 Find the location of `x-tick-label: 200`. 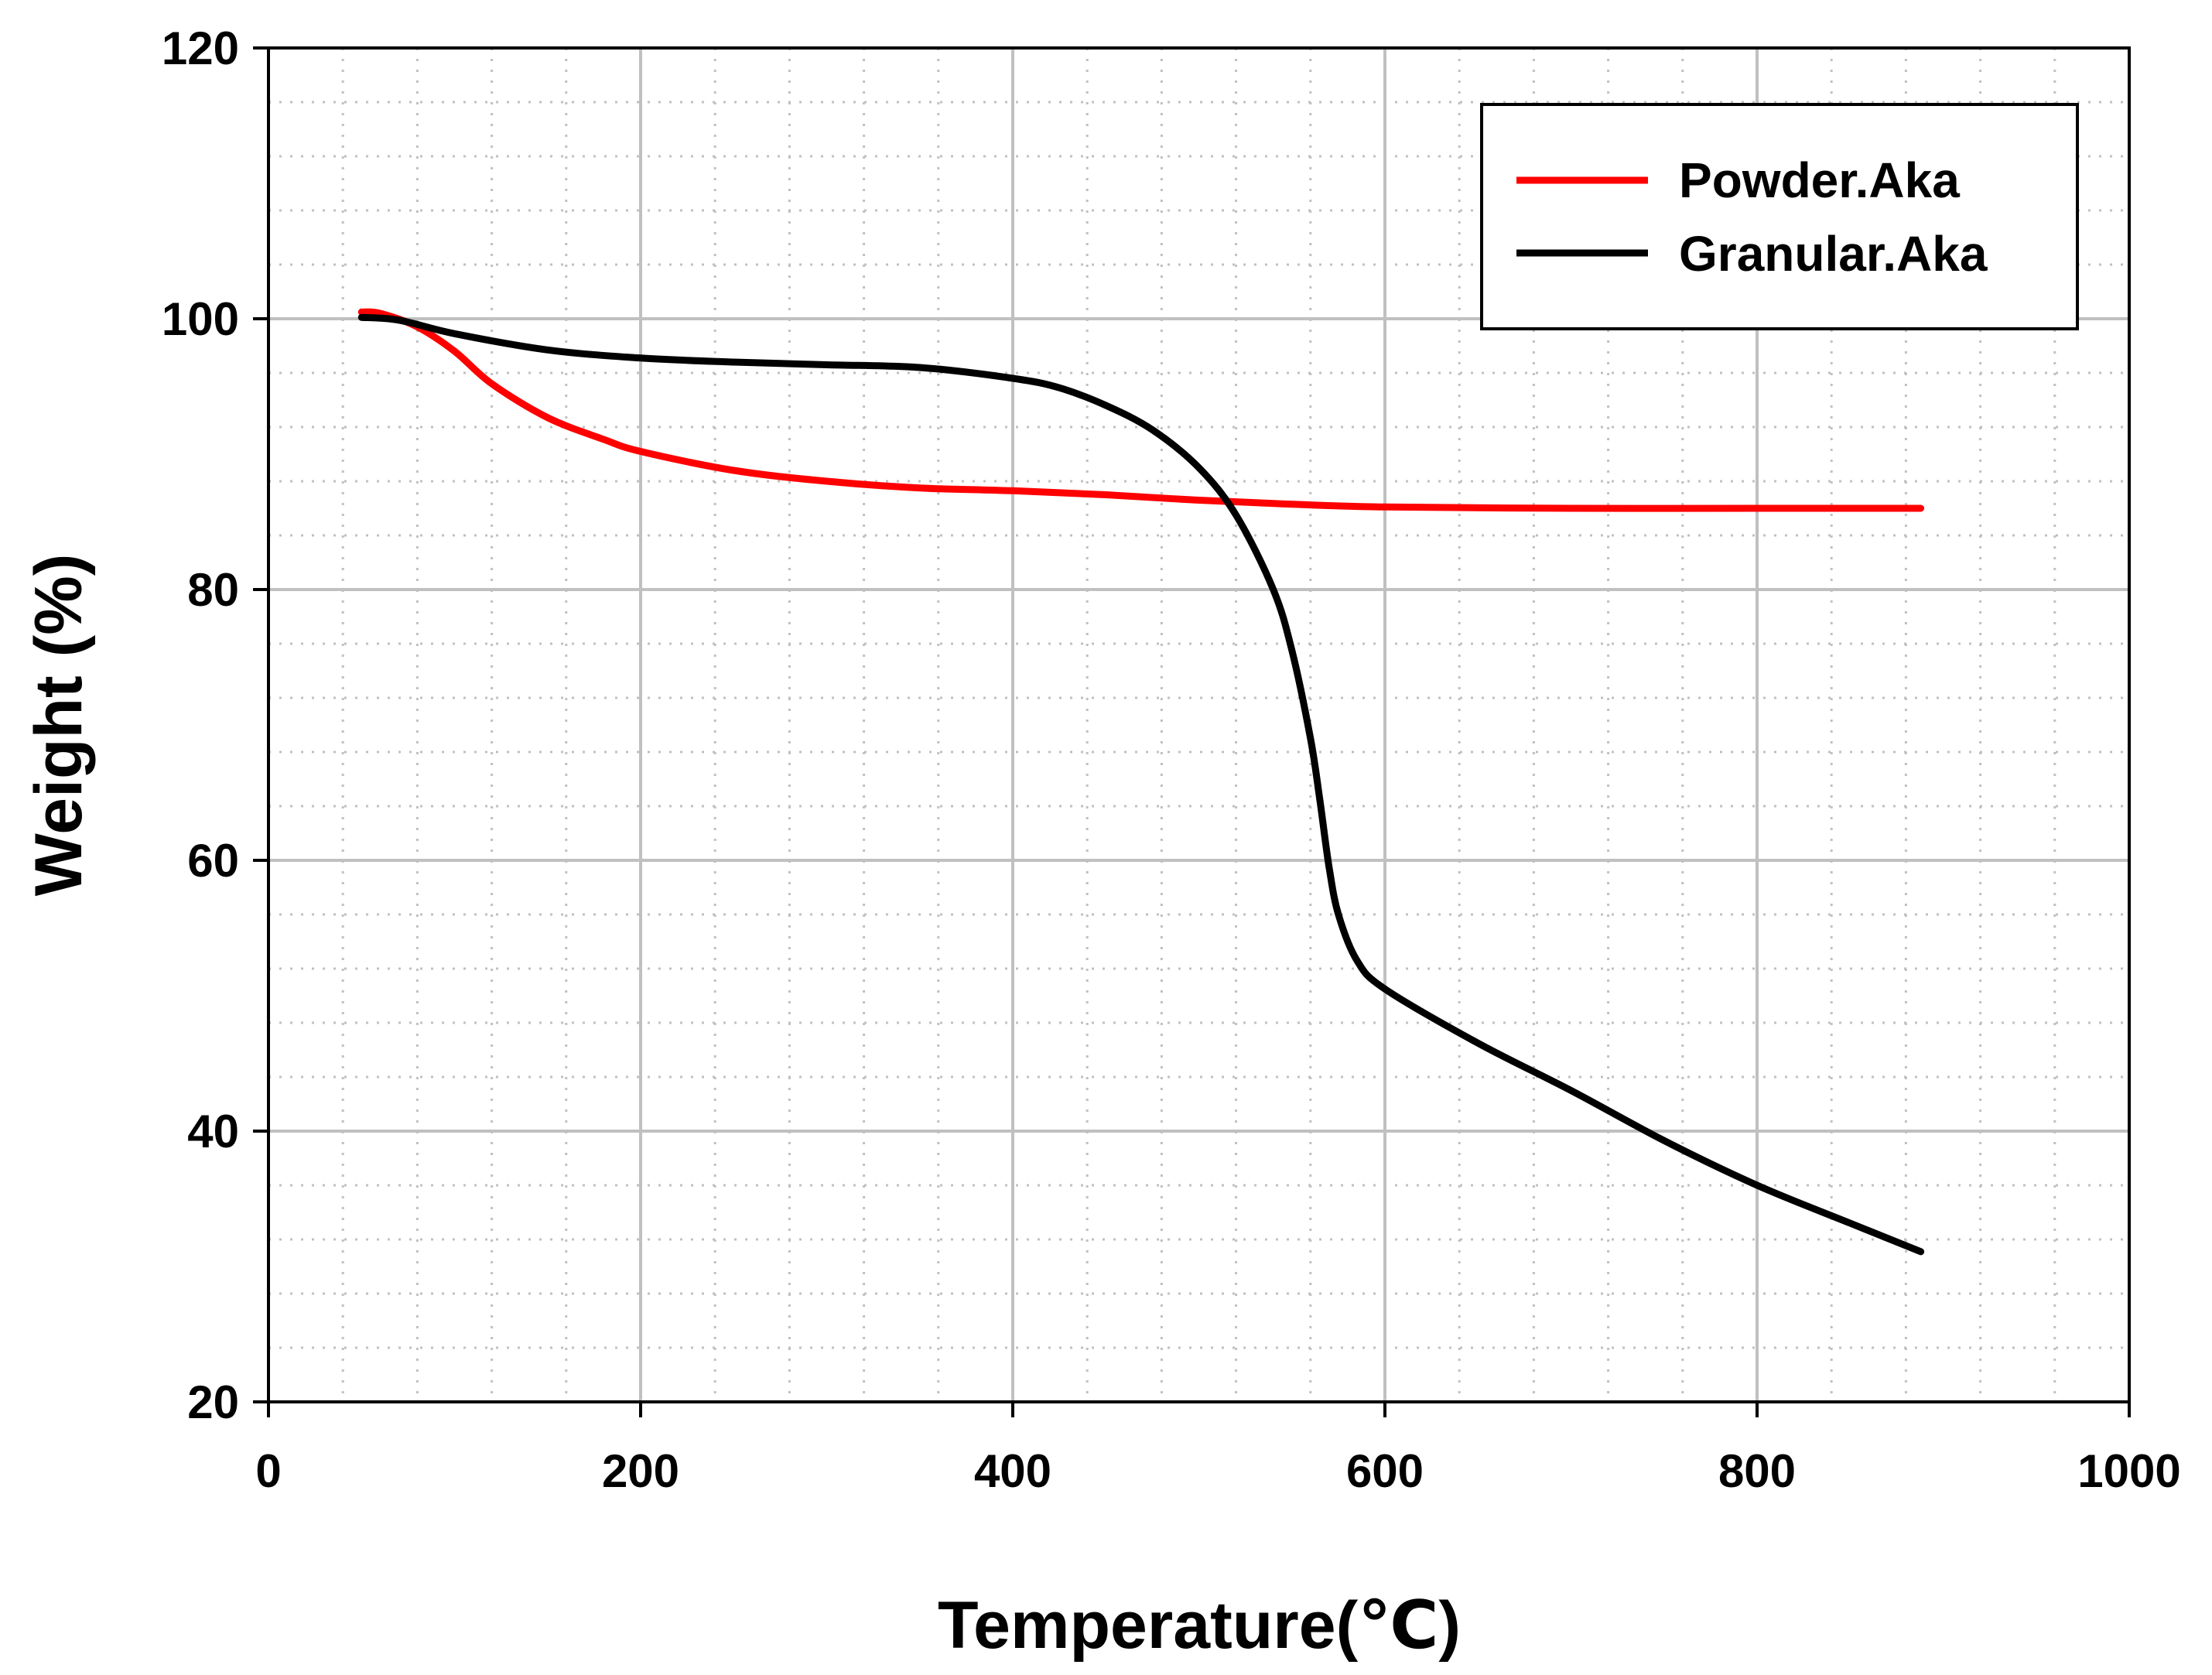

x-tick-label: 200 is located at coordinates (640, 1471).